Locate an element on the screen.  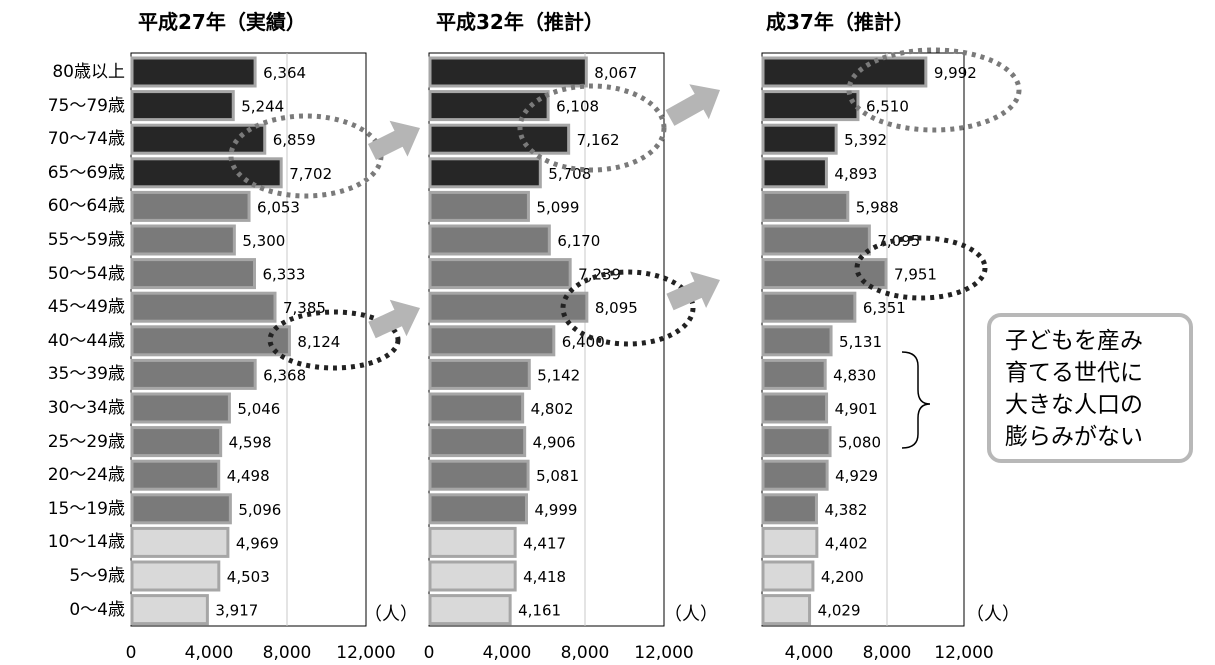
age-label-3: 65〜69歳 is located at coordinates (86, 172).